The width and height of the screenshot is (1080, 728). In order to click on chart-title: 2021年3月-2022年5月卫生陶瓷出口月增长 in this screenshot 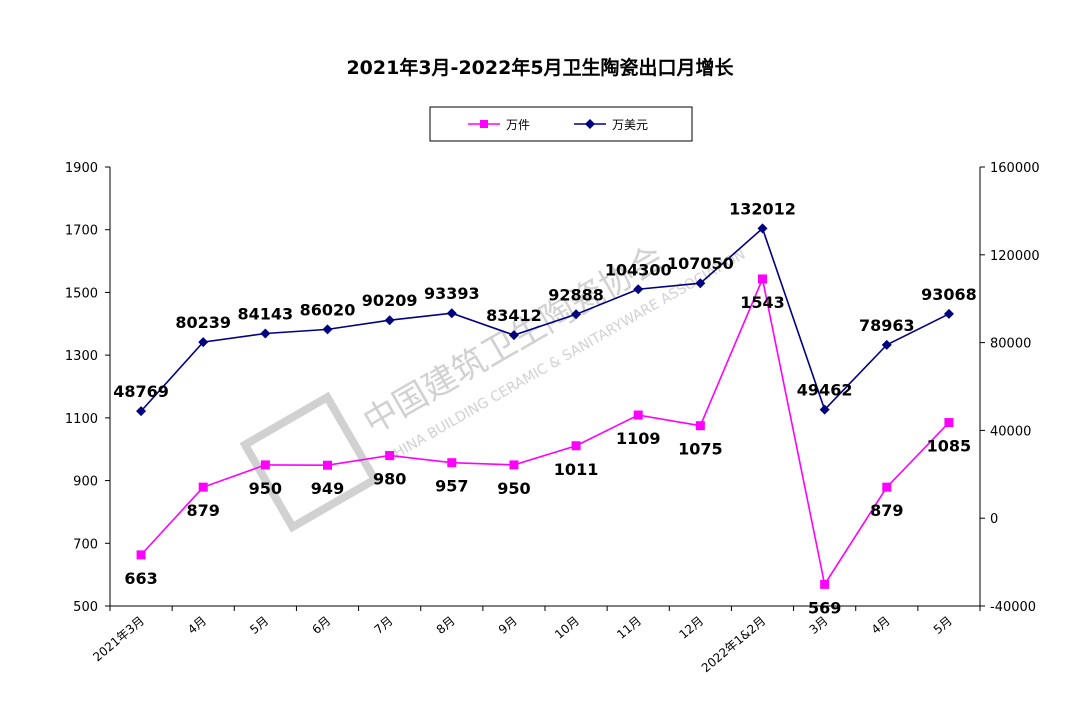, I will do `click(540, 67)`.